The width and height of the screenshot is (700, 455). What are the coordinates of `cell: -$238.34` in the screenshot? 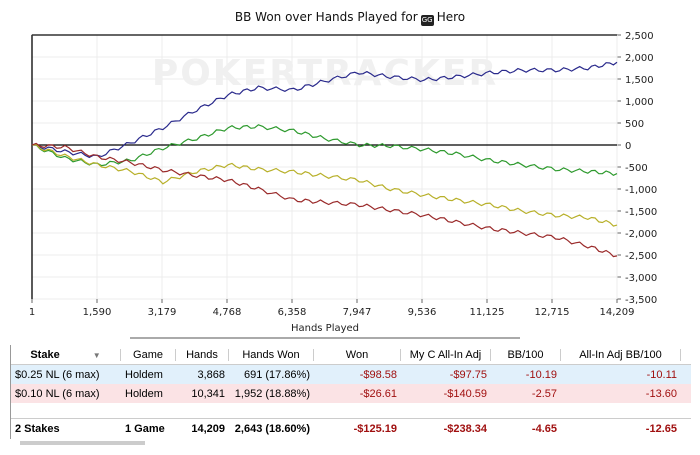 It's located at (465, 429).